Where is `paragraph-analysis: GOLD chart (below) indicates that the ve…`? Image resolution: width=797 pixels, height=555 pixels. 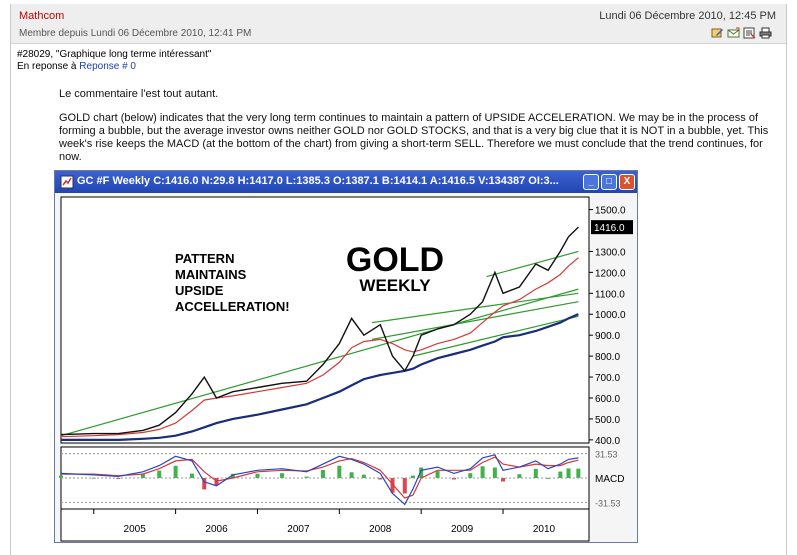 paragraph-analysis: GOLD chart (below) indicates that the ve… is located at coordinates (414, 137).